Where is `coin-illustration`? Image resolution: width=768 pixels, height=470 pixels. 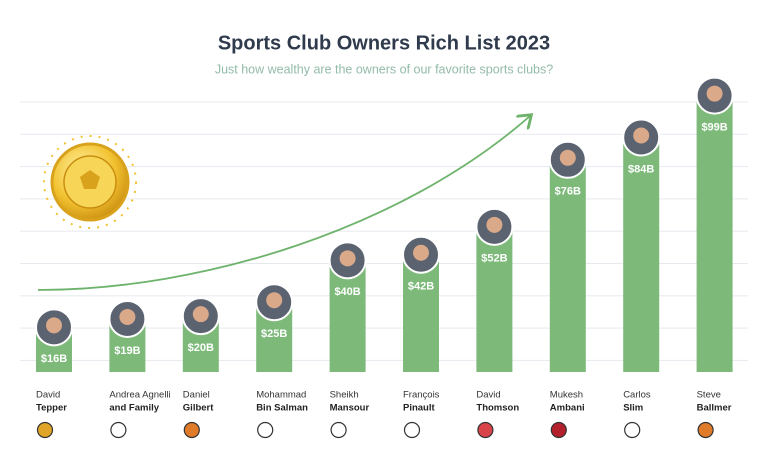 coin-illustration is located at coordinates (90, 182).